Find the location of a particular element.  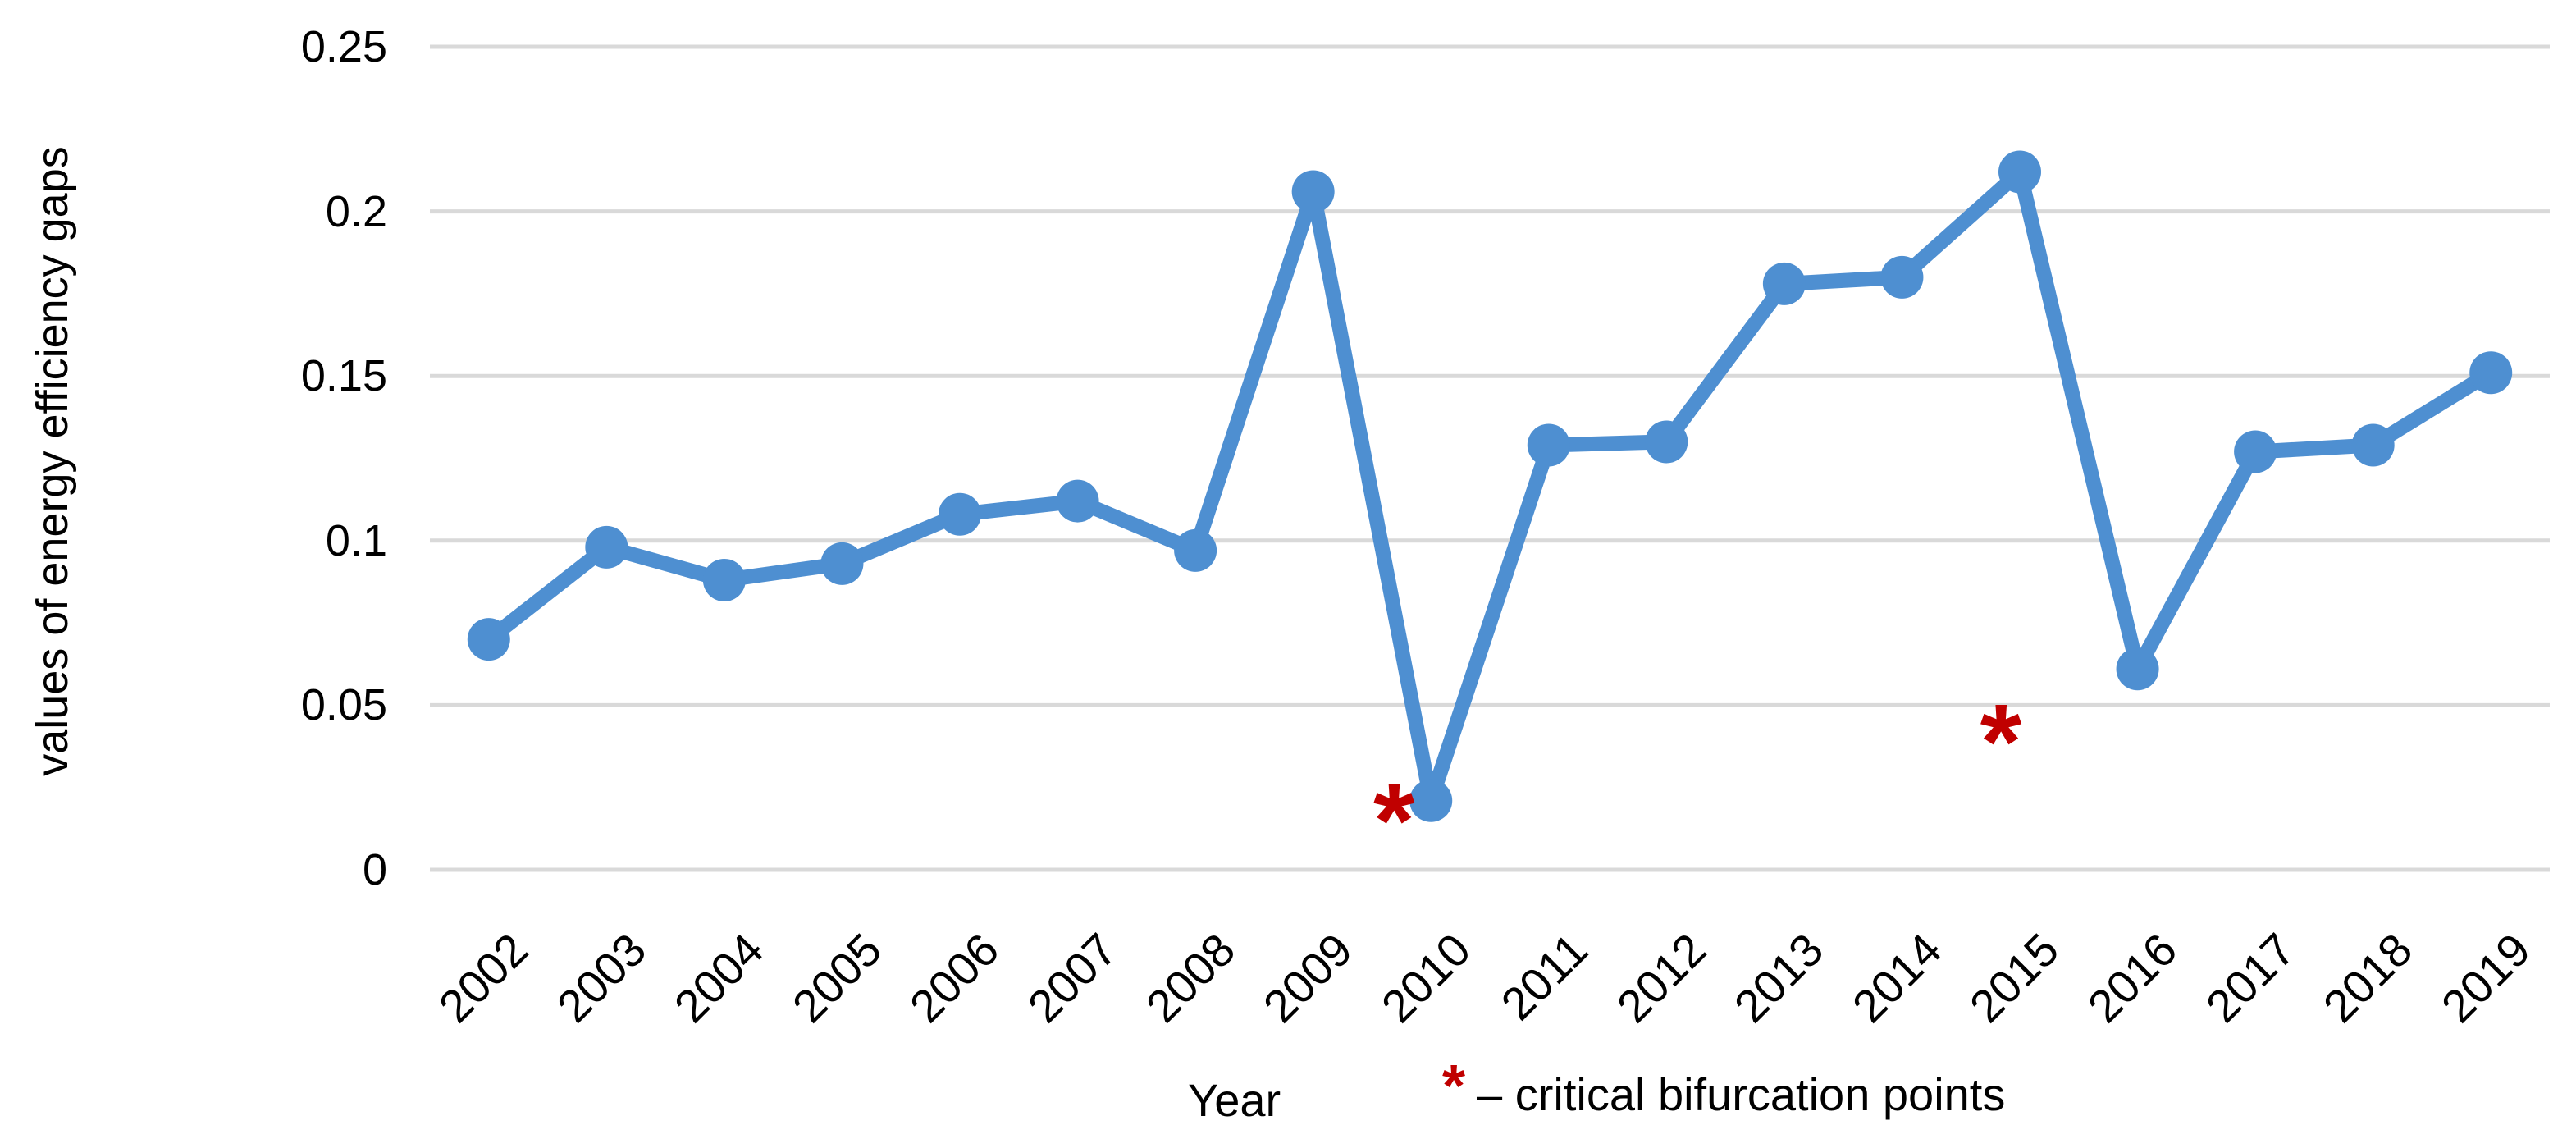

legend-label: – critical bifurcation points is located at coordinates (1742, 1094).